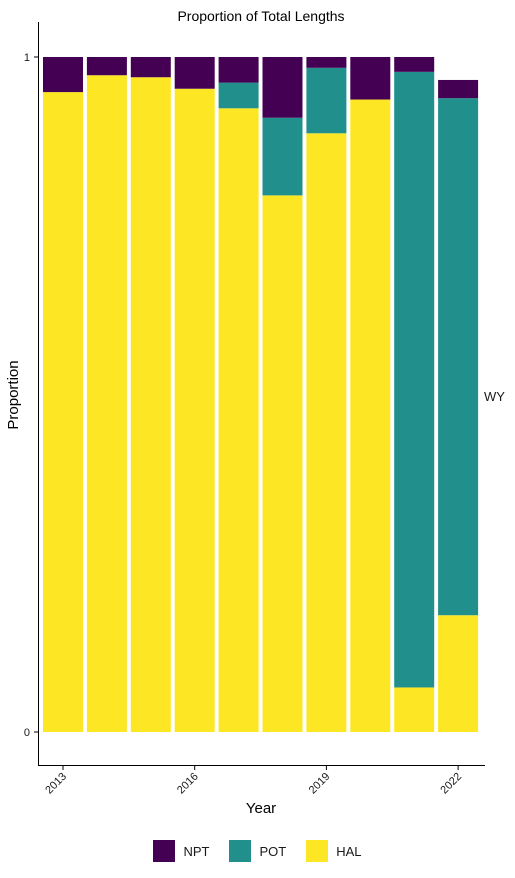 This screenshot has height=878, width=515. Describe the element at coordinates (56, 784) in the screenshot. I see `x-tick-label: 2013` at that location.